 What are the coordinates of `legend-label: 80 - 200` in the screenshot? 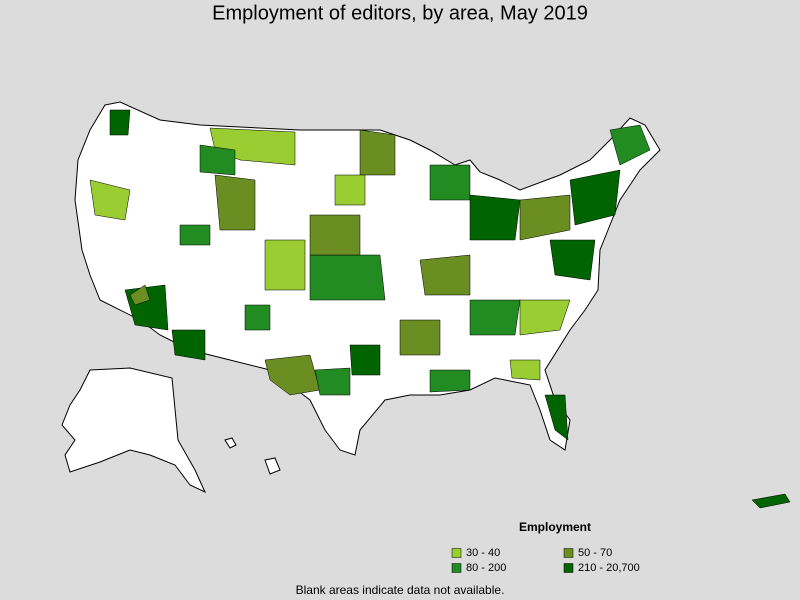 It's located at (486, 568).